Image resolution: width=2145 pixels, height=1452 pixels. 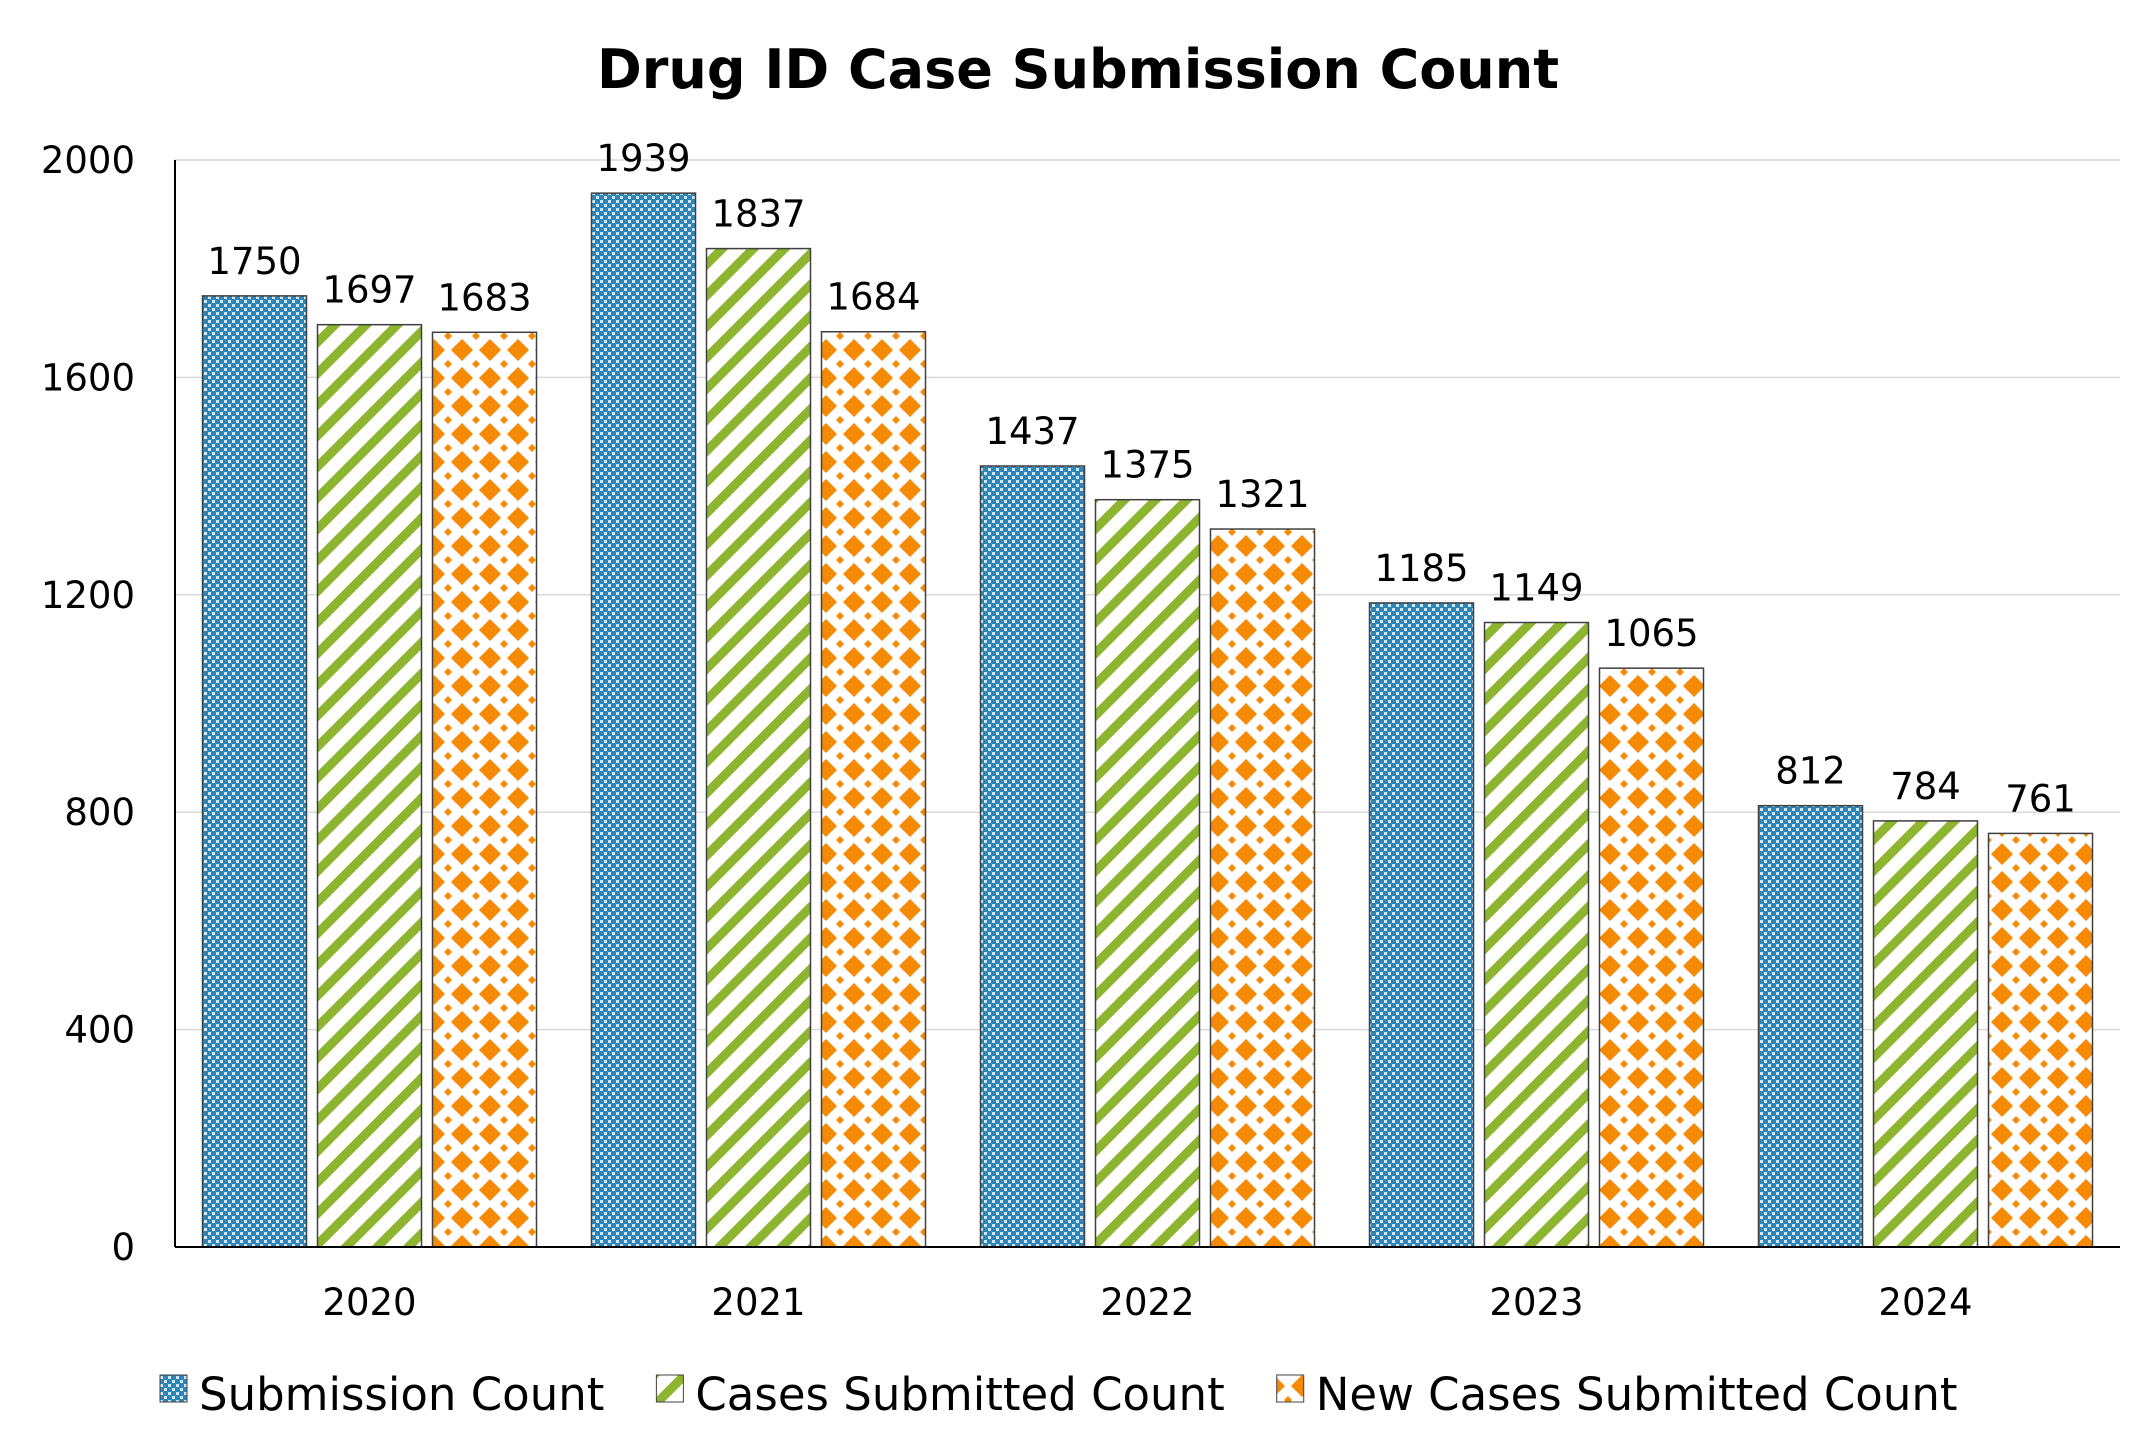 I want to click on y-tick-label: 800, so click(x=99, y=812).